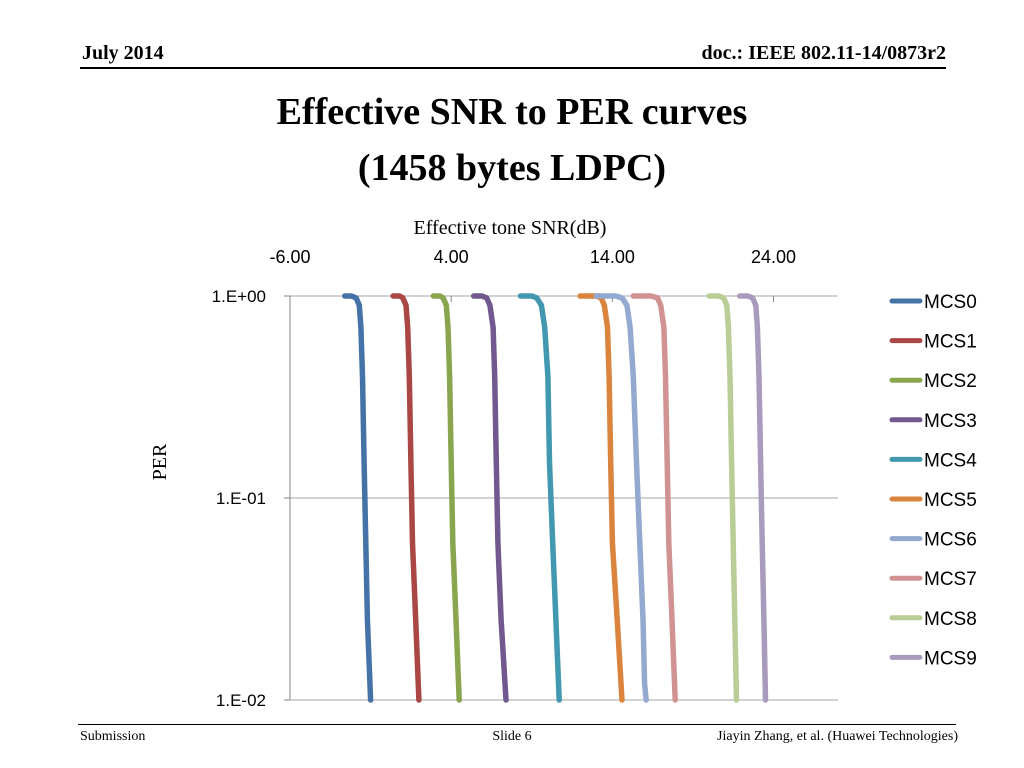 The width and height of the screenshot is (1024, 768). Describe the element at coordinates (654, 498) in the screenshot. I see `series-line-mcs7` at that location.